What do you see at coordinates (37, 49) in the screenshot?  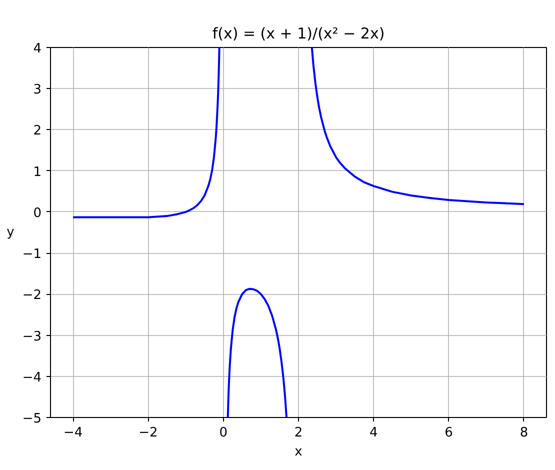 I see `y-tick-label: 4` at bounding box center [37, 49].